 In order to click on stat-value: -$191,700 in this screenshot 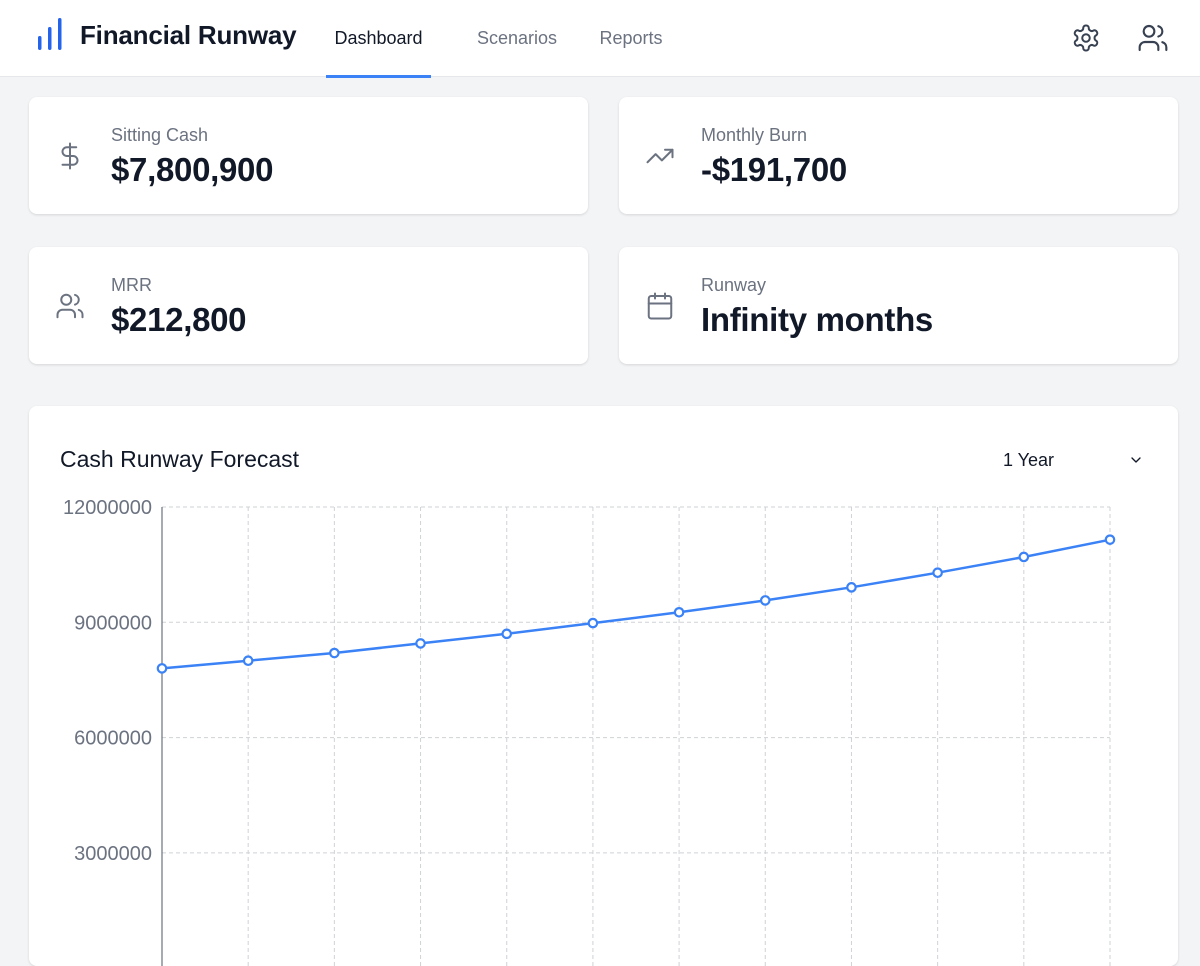, I will do `click(774, 169)`.